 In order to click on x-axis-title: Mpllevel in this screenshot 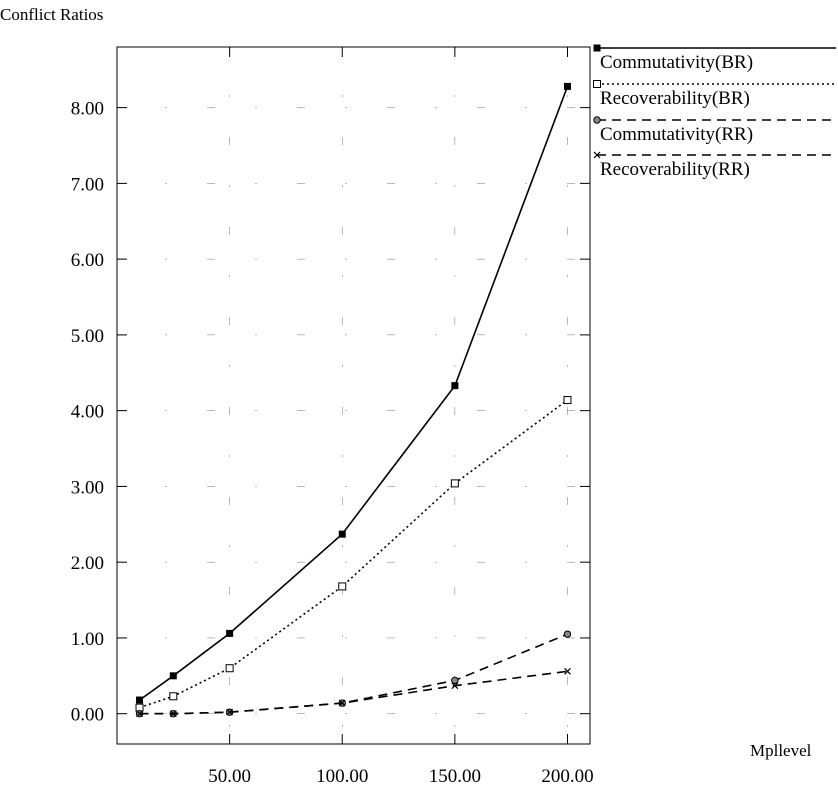, I will do `click(781, 750)`.